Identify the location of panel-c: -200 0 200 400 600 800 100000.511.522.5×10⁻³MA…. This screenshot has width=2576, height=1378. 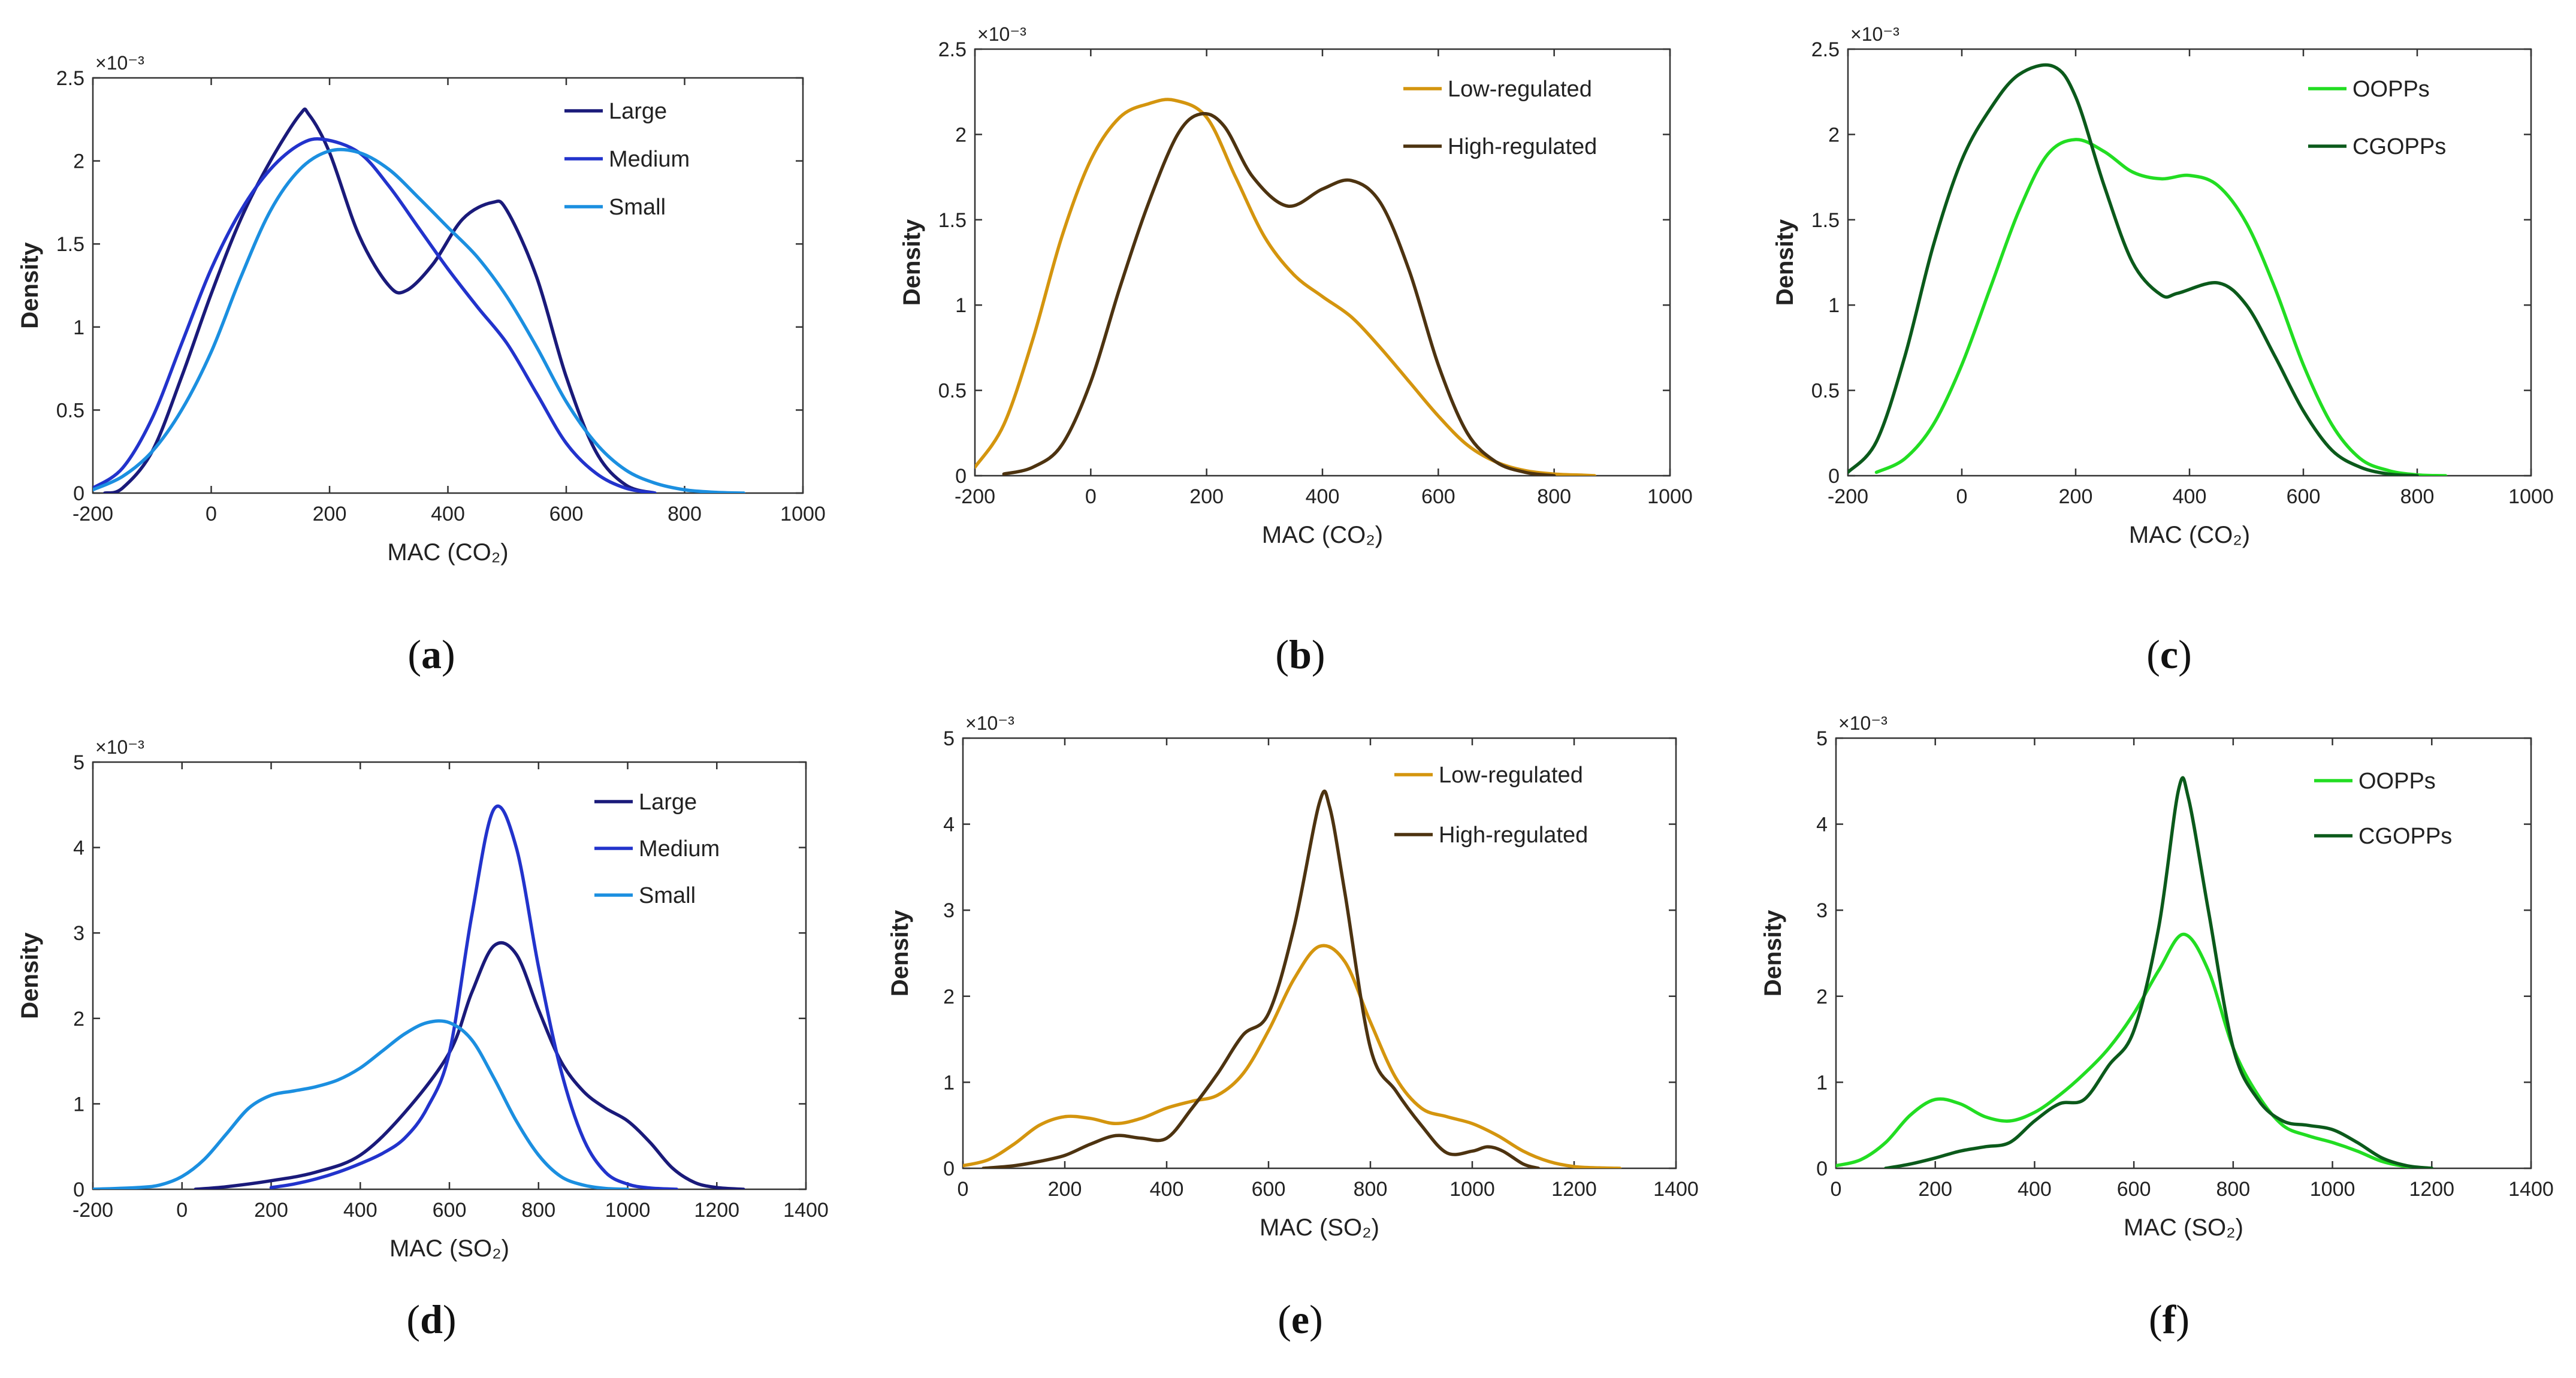
(2163, 350).